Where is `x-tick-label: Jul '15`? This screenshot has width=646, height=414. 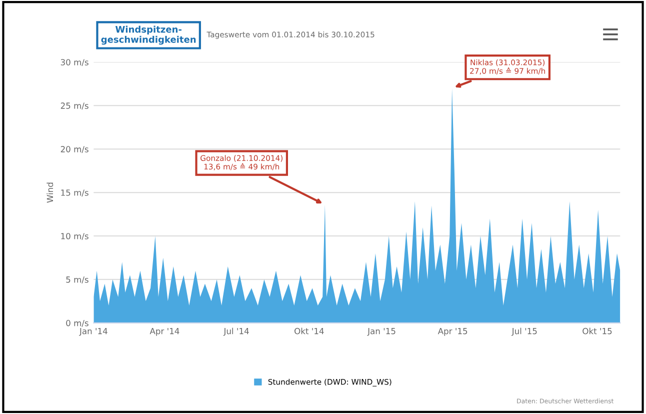 x-tick-label: Jul '15 is located at coordinates (524, 332).